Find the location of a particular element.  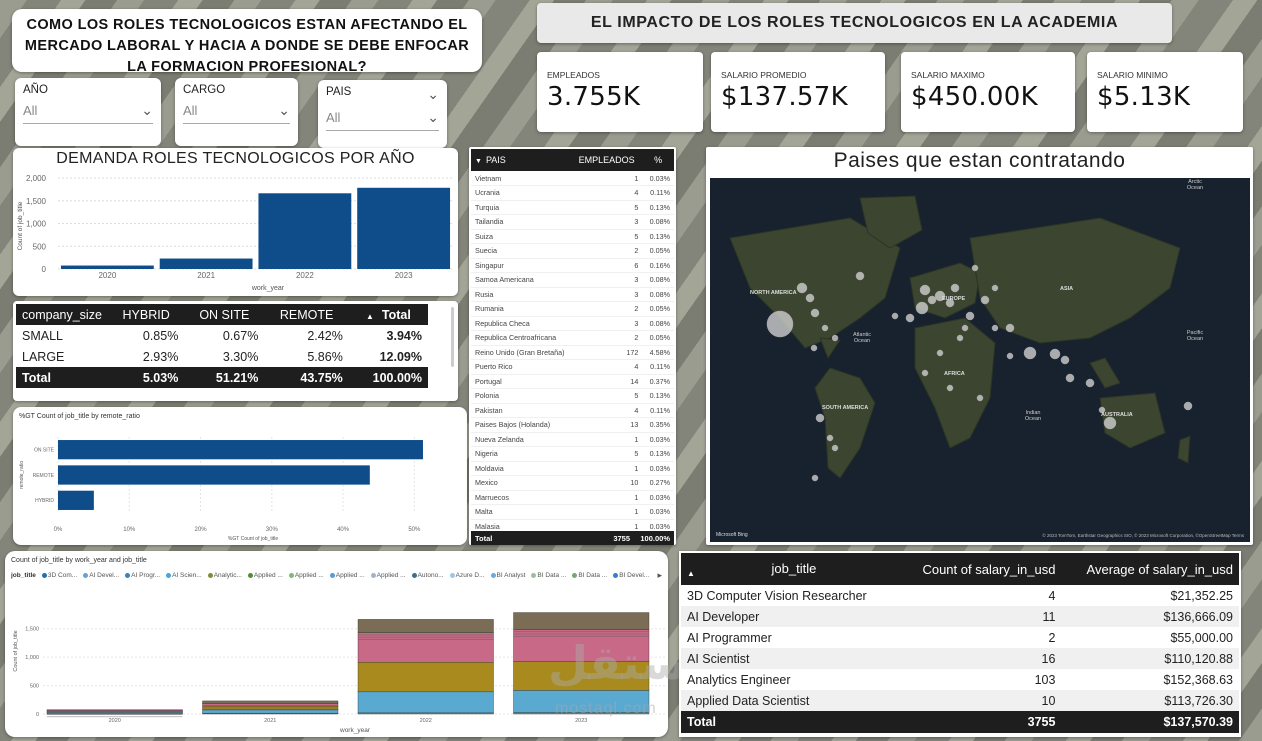

column-header: % is located at coordinates (658, 160).